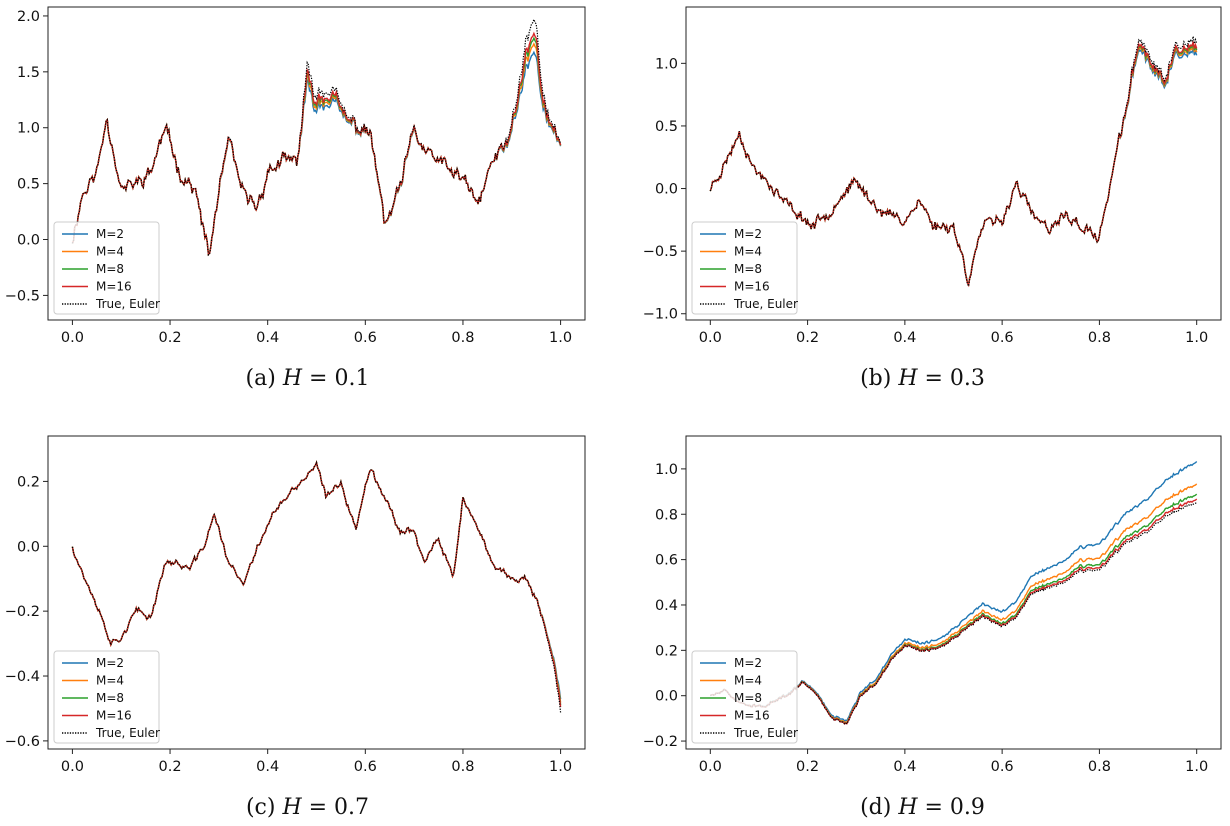 The height and width of the screenshot is (826, 1230). I want to click on y-tick-label: 0.4, so click(666, 606).